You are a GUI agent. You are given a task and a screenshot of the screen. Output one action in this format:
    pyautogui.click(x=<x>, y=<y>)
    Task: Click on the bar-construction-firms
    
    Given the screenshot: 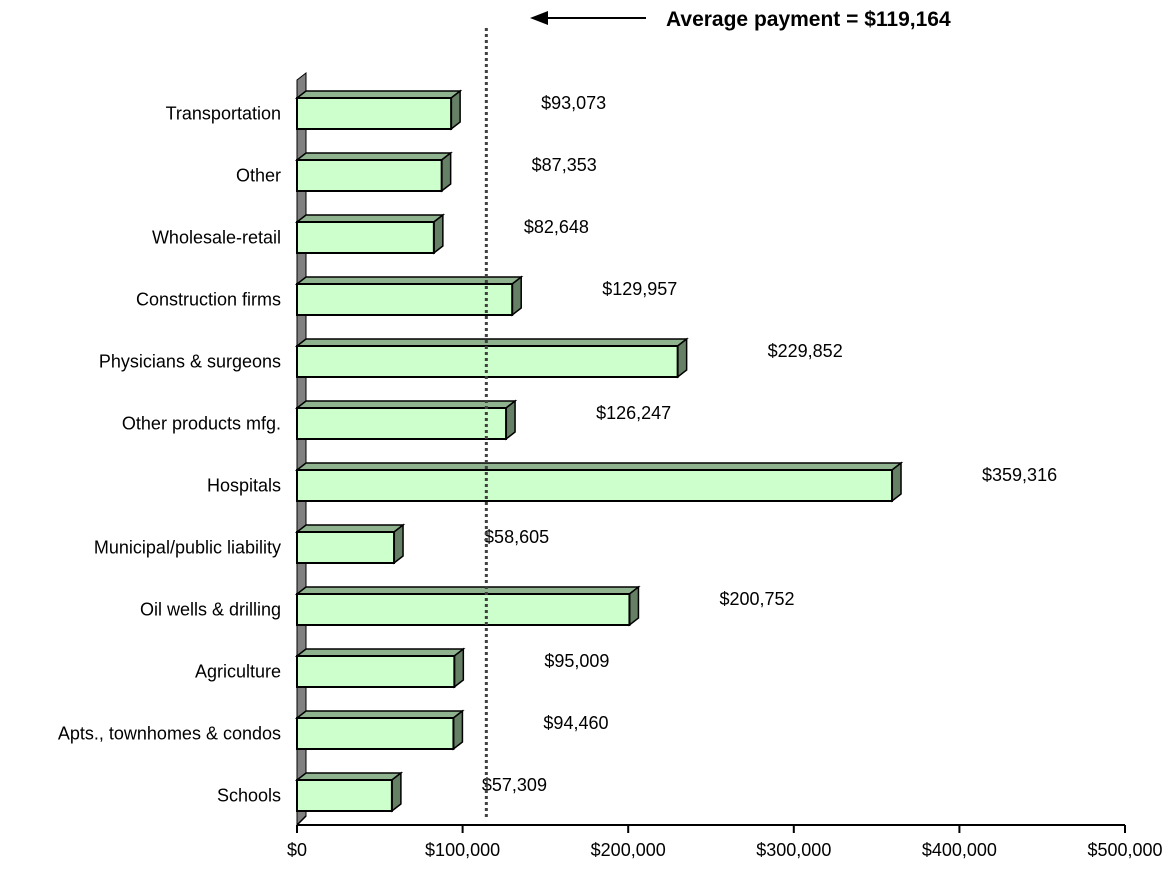 What is the action you would take?
    pyautogui.click(x=409, y=296)
    